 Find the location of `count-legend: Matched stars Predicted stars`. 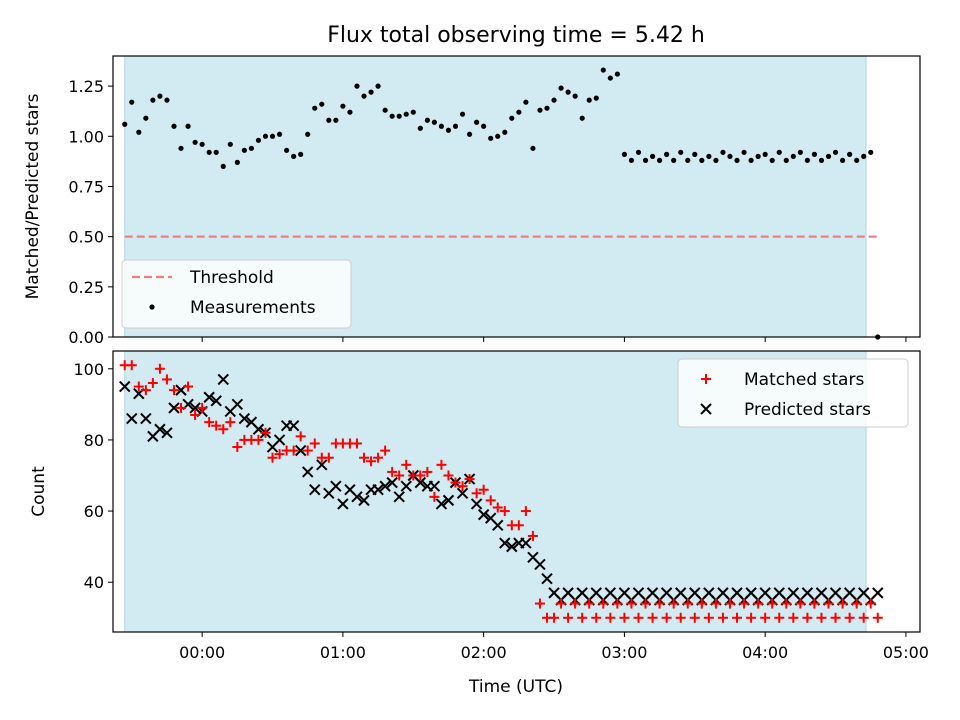

count-legend: Matched stars Predicted stars is located at coordinates (793, 393).